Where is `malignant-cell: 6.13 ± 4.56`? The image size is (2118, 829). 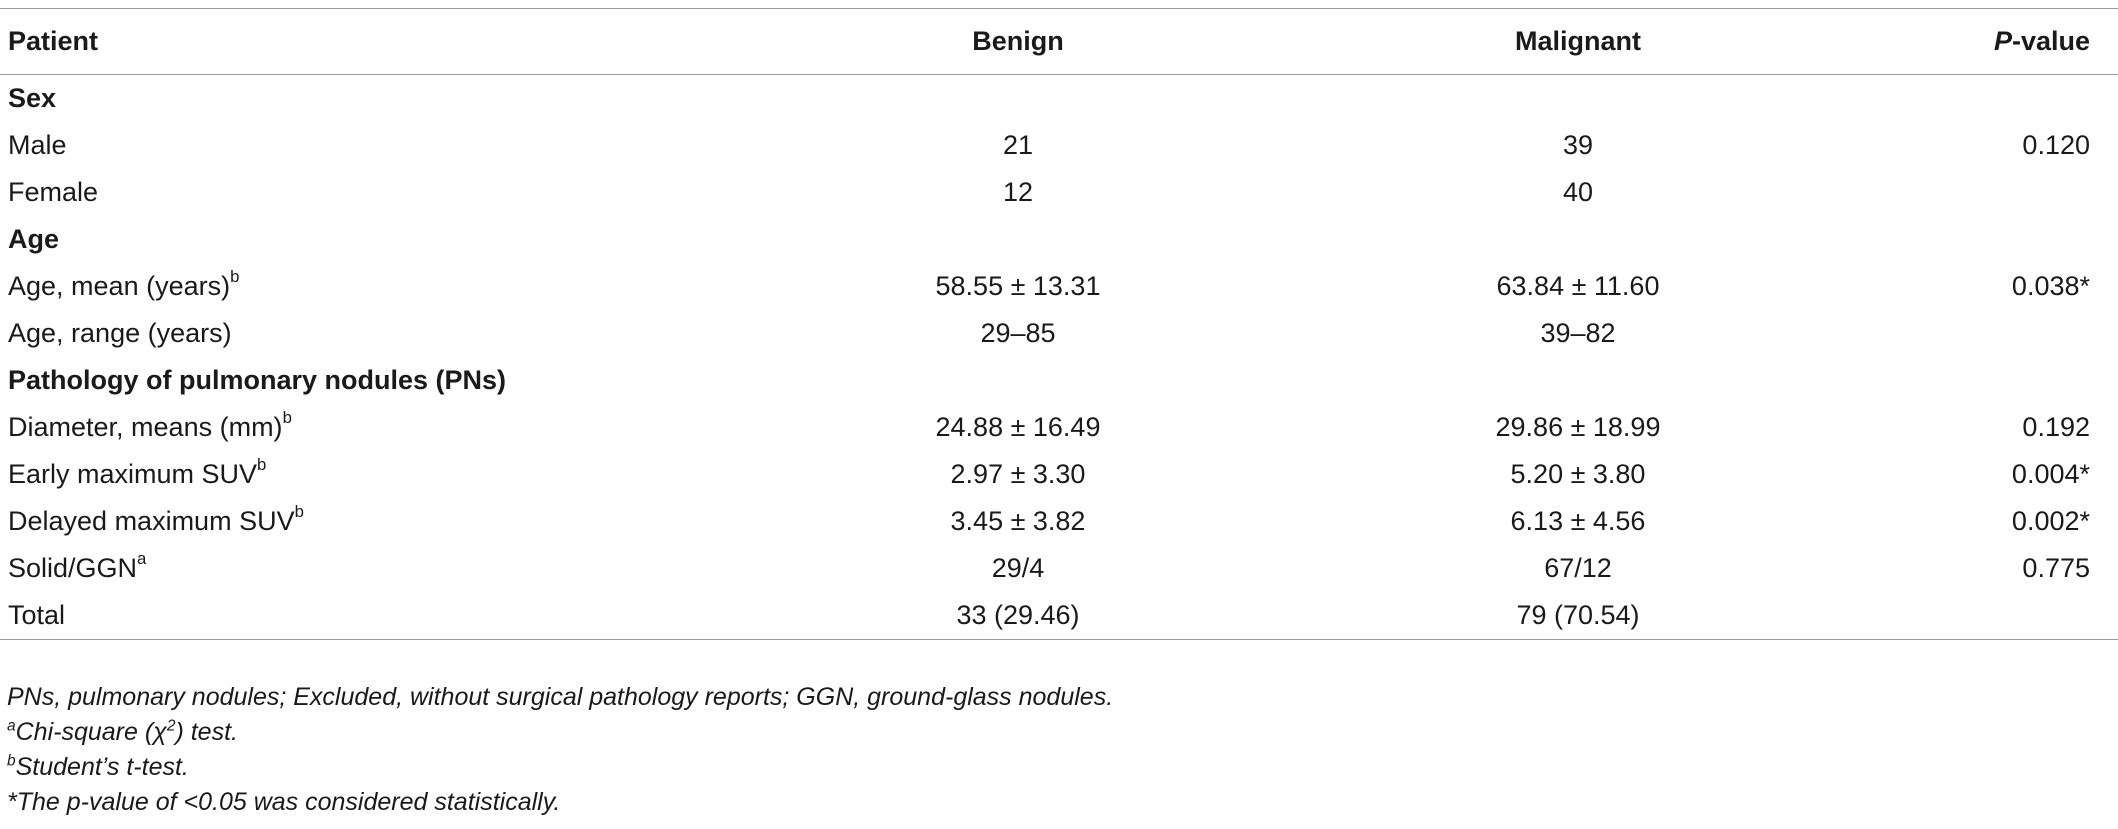 malignant-cell: 6.13 ± 4.56 is located at coordinates (1578, 521).